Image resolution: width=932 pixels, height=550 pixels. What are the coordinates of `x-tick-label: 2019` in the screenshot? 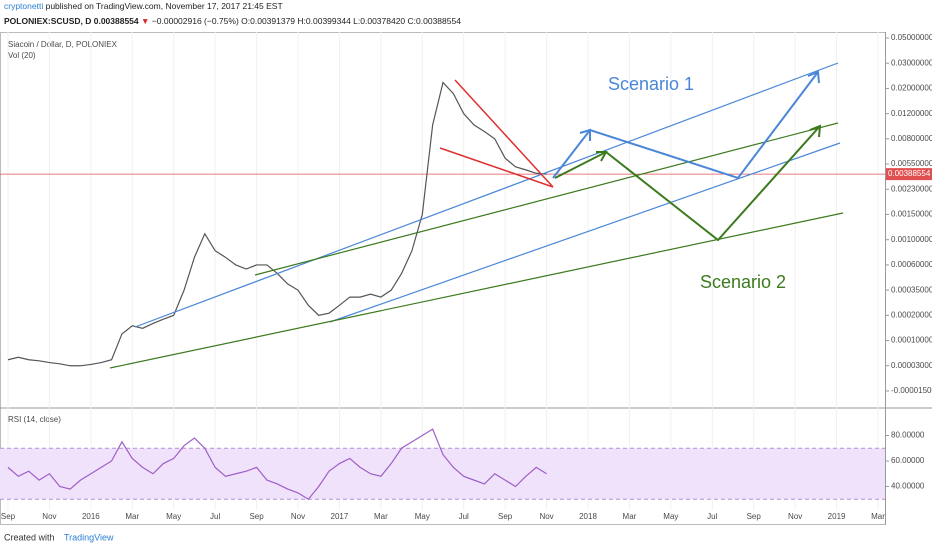 It's located at (837, 516).